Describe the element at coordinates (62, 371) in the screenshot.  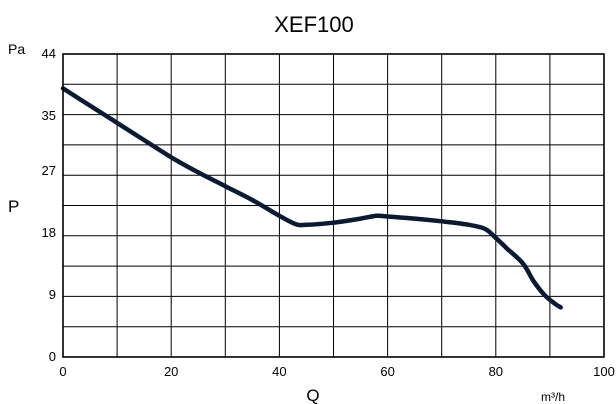
I see `x-tick-label: 0` at that location.